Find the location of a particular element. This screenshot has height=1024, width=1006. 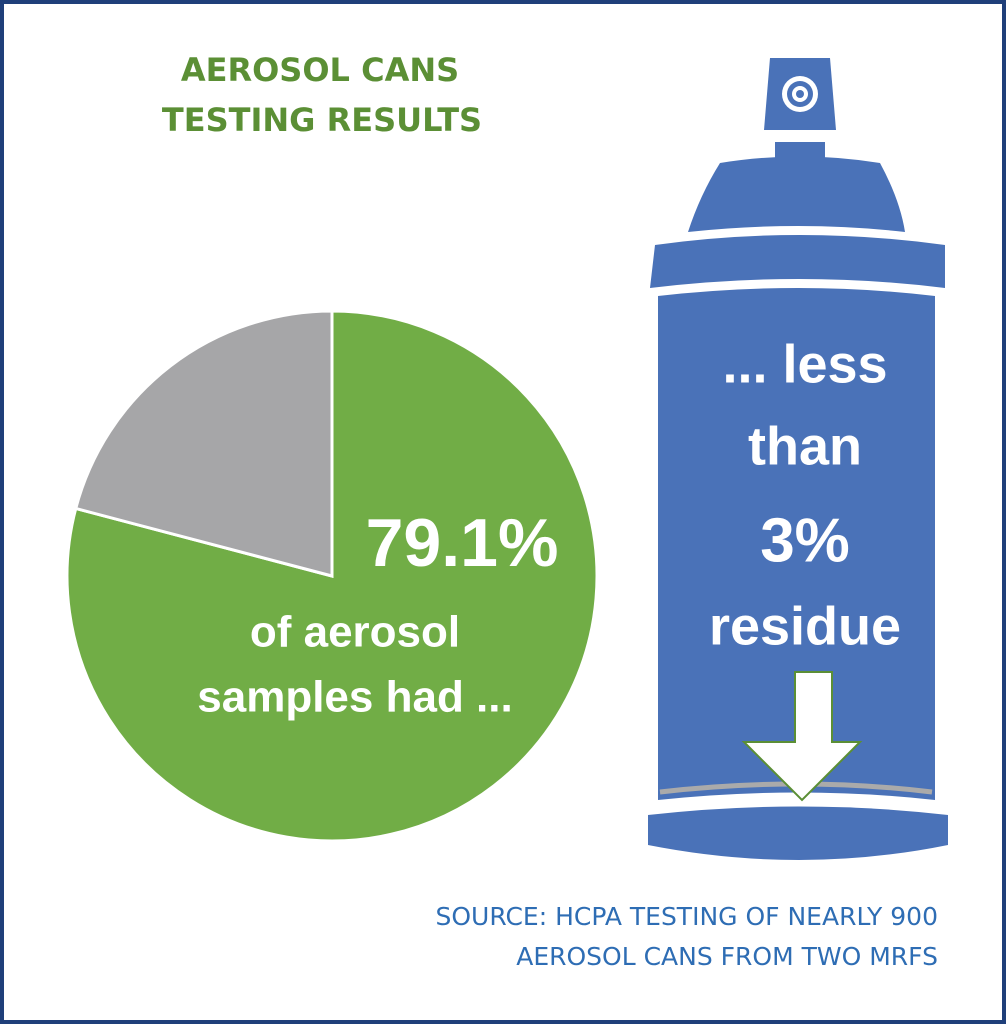

can-body is located at coordinates (796, 544).